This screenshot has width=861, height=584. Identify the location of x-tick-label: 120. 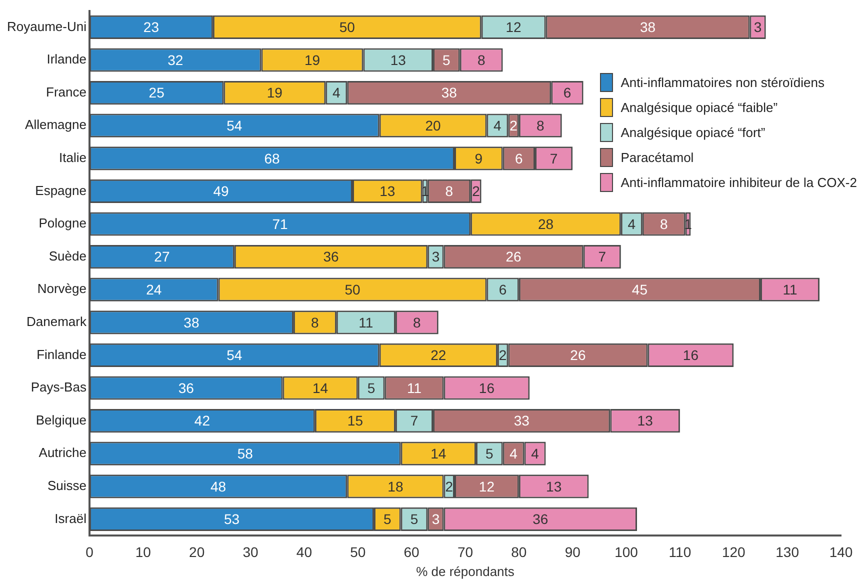
(734, 552).